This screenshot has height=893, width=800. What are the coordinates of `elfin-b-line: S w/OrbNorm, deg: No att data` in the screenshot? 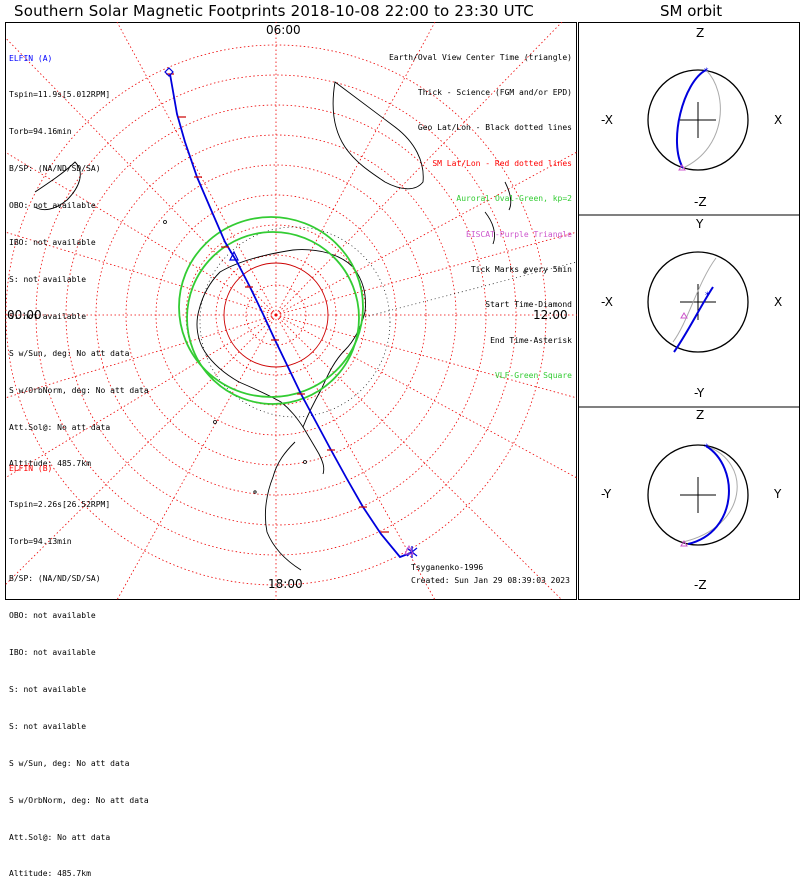 It's located at (79, 800).